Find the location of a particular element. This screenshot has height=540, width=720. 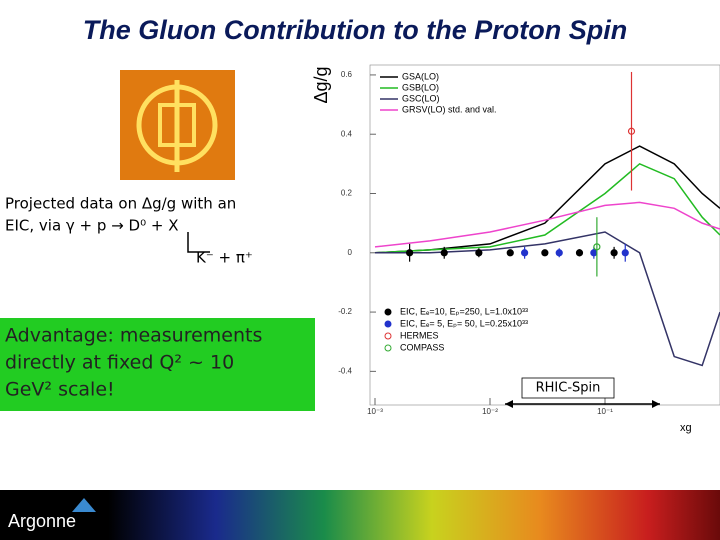

annotation-box is located at coordinates (568, 388).